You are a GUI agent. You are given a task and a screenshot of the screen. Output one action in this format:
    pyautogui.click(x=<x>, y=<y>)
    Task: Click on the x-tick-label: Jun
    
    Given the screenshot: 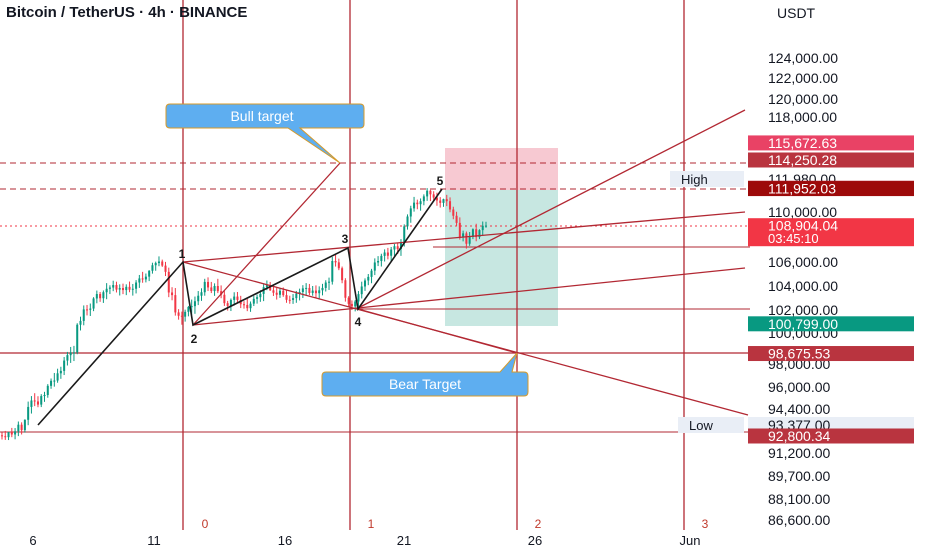 What is the action you would take?
    pyautogui.click(x=690, y=540)
    